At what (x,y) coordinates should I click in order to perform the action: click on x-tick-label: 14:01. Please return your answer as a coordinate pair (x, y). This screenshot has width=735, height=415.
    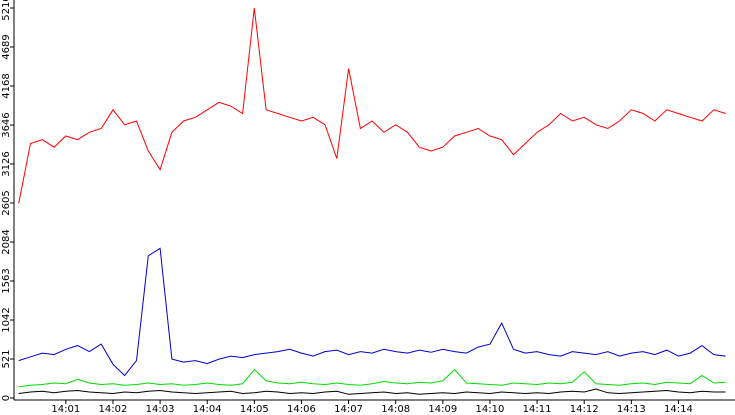
    Looking at the image, I should click on (65, 409).